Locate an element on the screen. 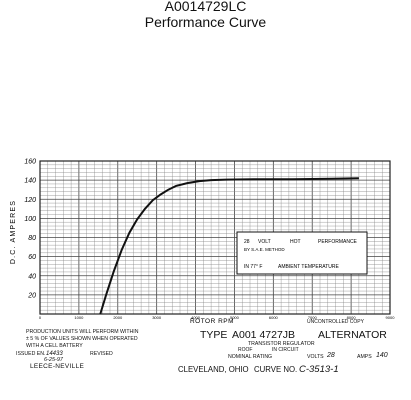 The height and width of the screenshot is (400, 411). regulator-line: TRANSISTOR REGULATOR is located at coordinates (281, 344).